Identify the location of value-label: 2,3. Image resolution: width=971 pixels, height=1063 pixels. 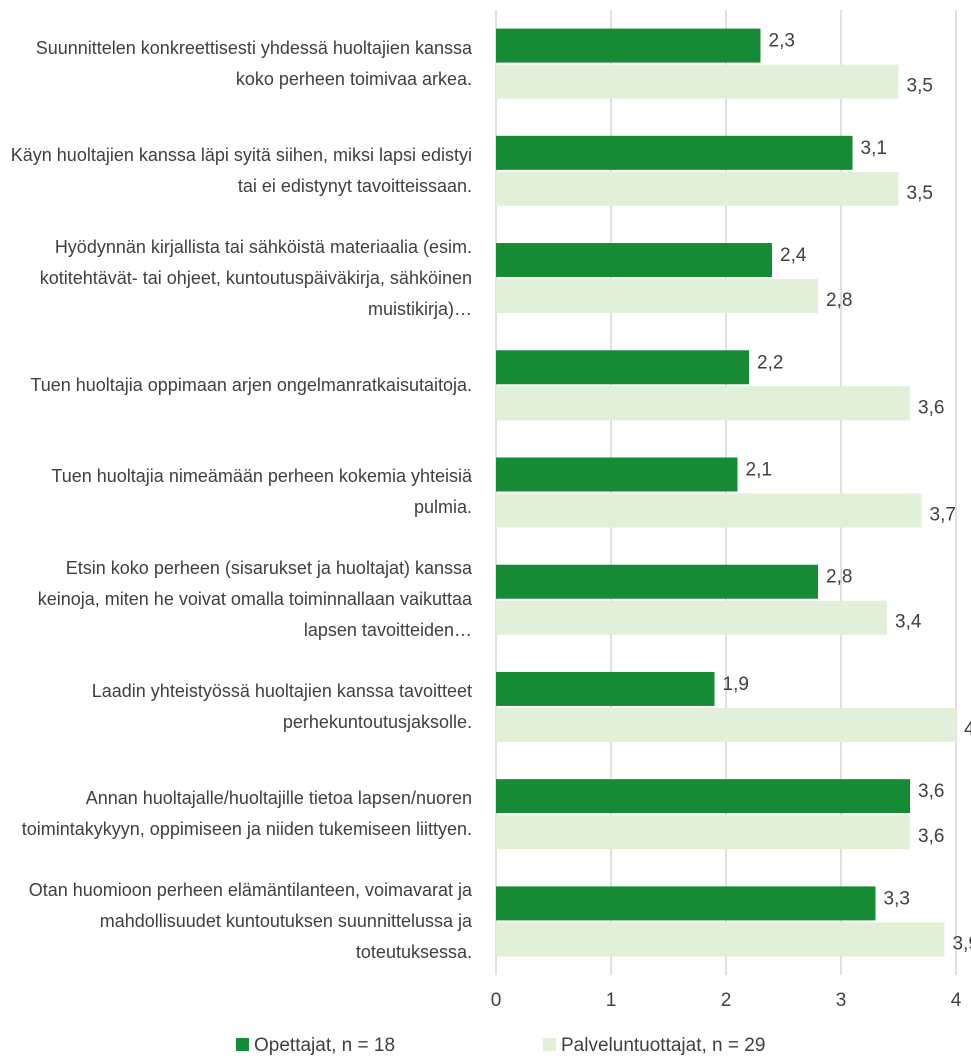
(782, 41).